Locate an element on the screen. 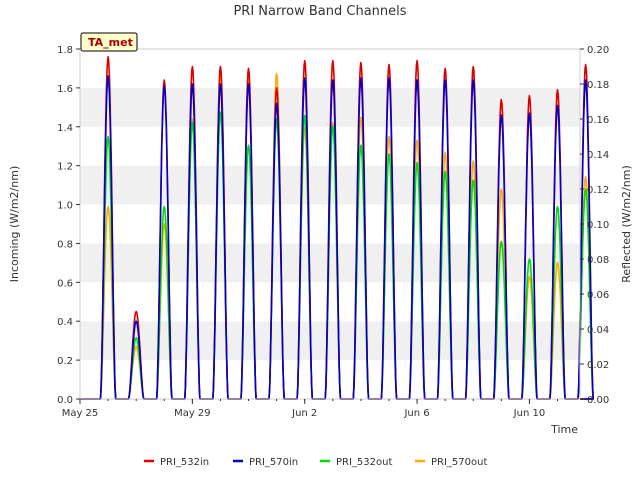 This screenshot has height=484, width=640. right-tick-label: 0.04 is located at coordinates (598, 330).